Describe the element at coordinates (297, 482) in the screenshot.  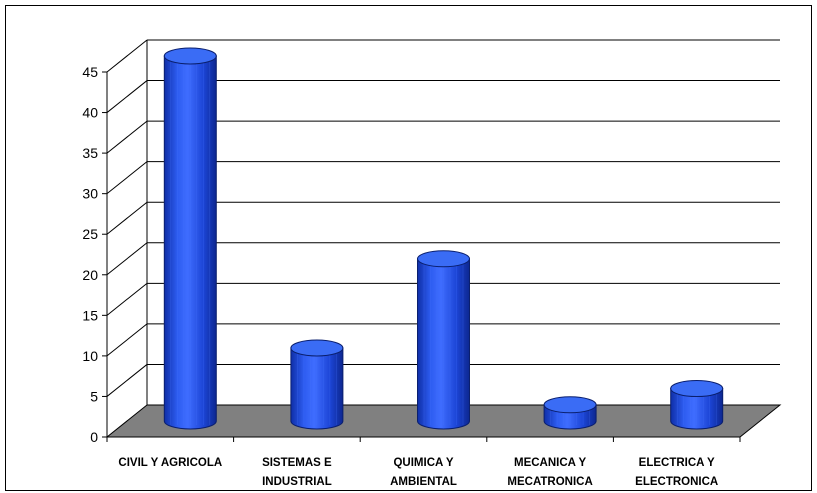
I see `x-tick-label: INDUSTRIAL` at that location.